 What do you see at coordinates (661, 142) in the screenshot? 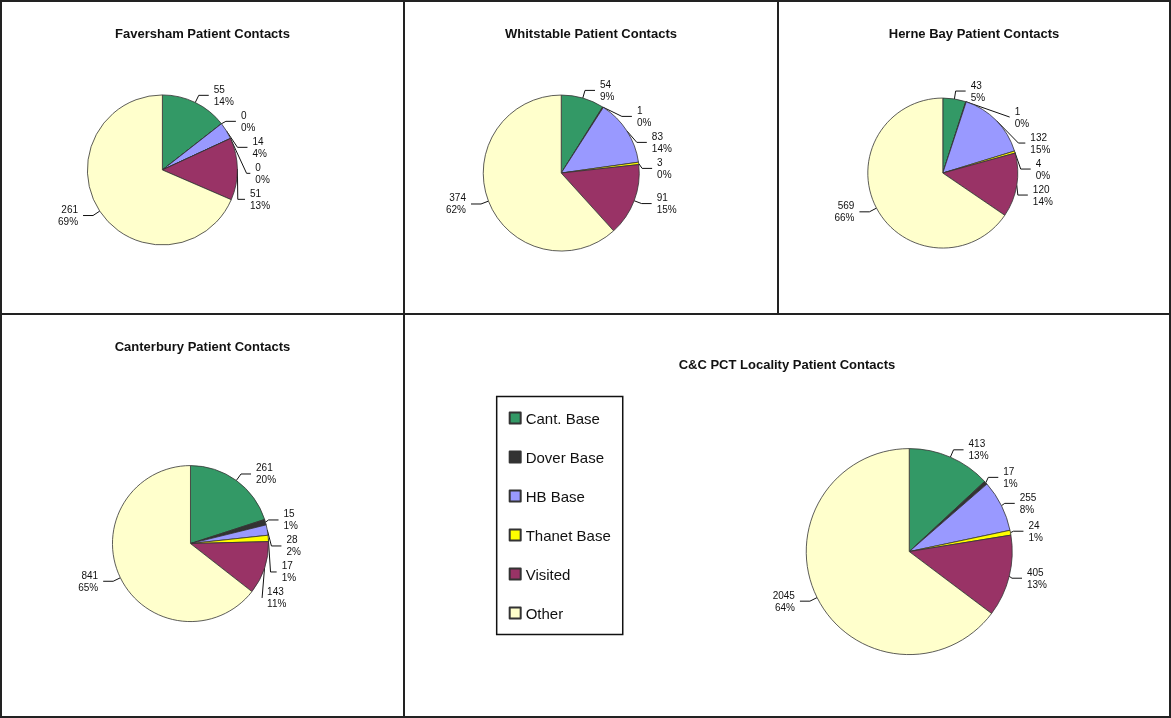
I see `data-label: 83 14%` at bounding box center [661, 142].